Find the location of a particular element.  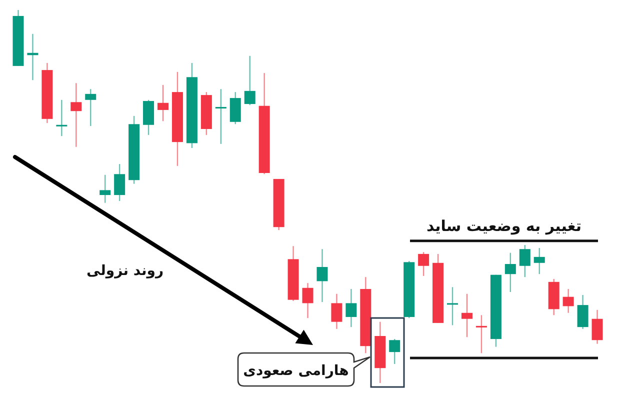

ref-line-label: تغییر به وضعیت ساید is located at coordinates (504, 225).